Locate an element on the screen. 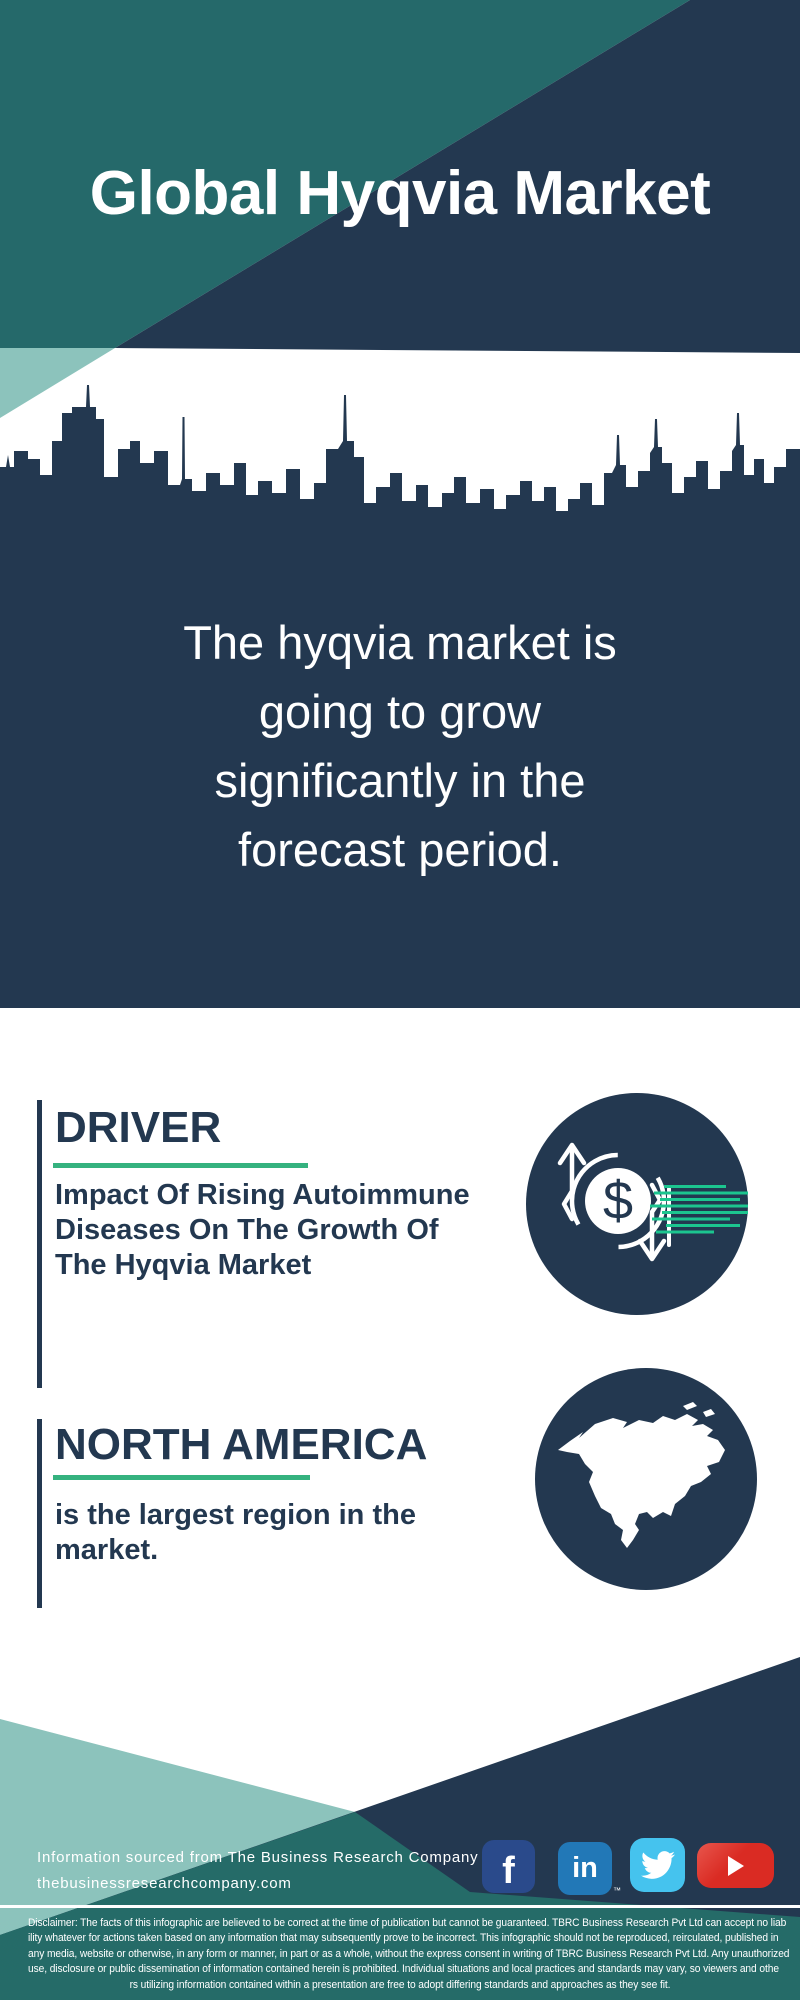  dollar-symbol: $ is located at coordinates (618, 1201).